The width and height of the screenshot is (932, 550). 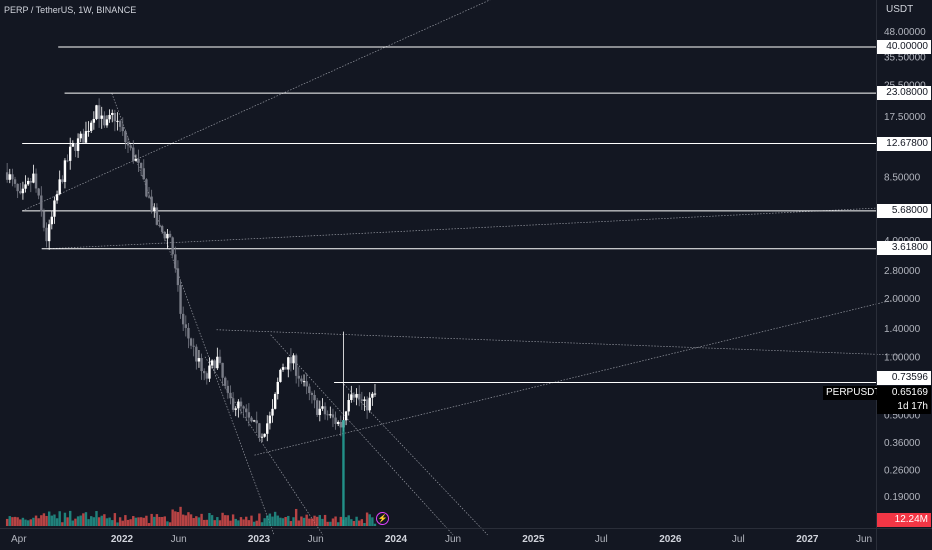 I want to click on price-tick-label: 0.26000, so click(x=902, y=470).